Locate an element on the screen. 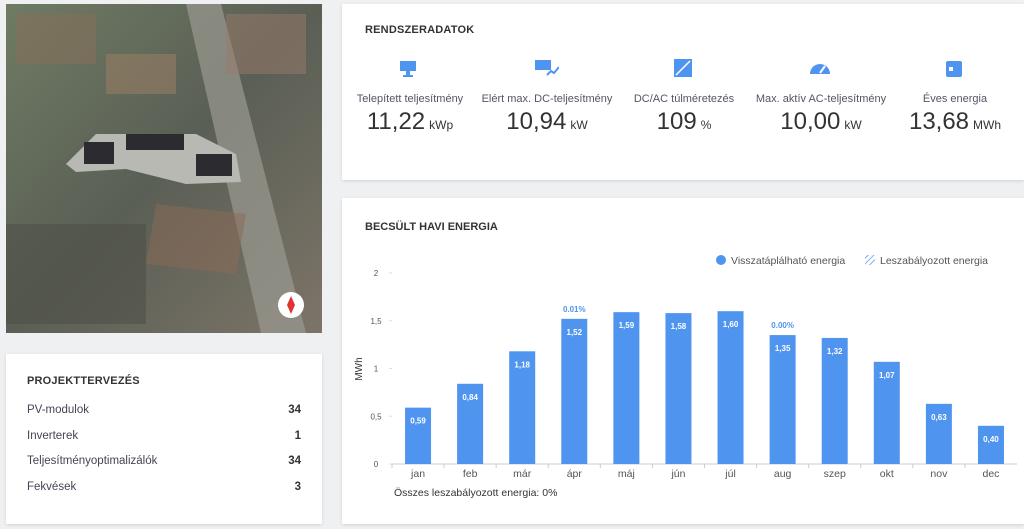  bar-value-label: 0,63 is located at coordinates (939, 417).